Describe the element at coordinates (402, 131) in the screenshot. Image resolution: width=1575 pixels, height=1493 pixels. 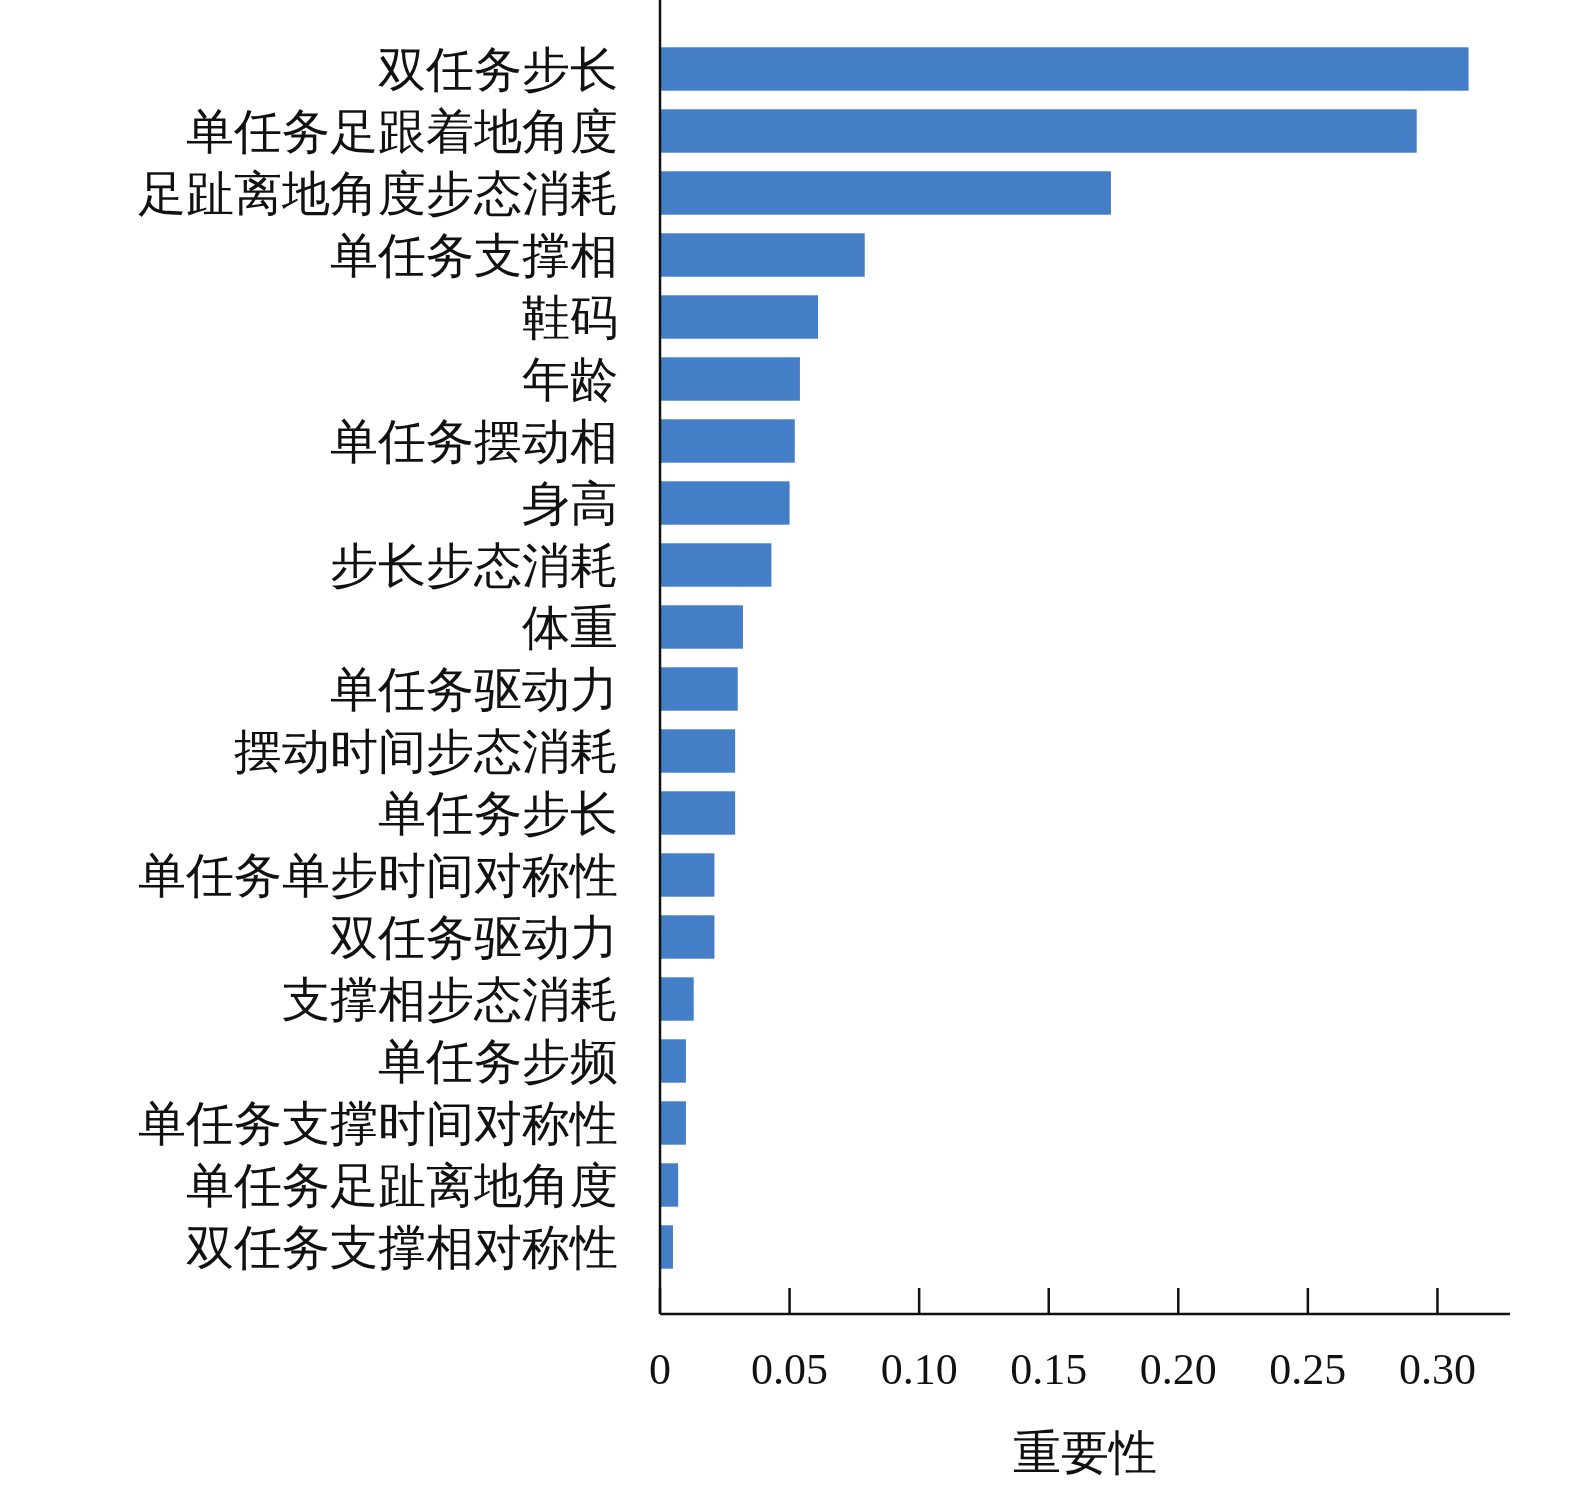
I see `y-tick-label: 单任务足跟着地角度` at that location.